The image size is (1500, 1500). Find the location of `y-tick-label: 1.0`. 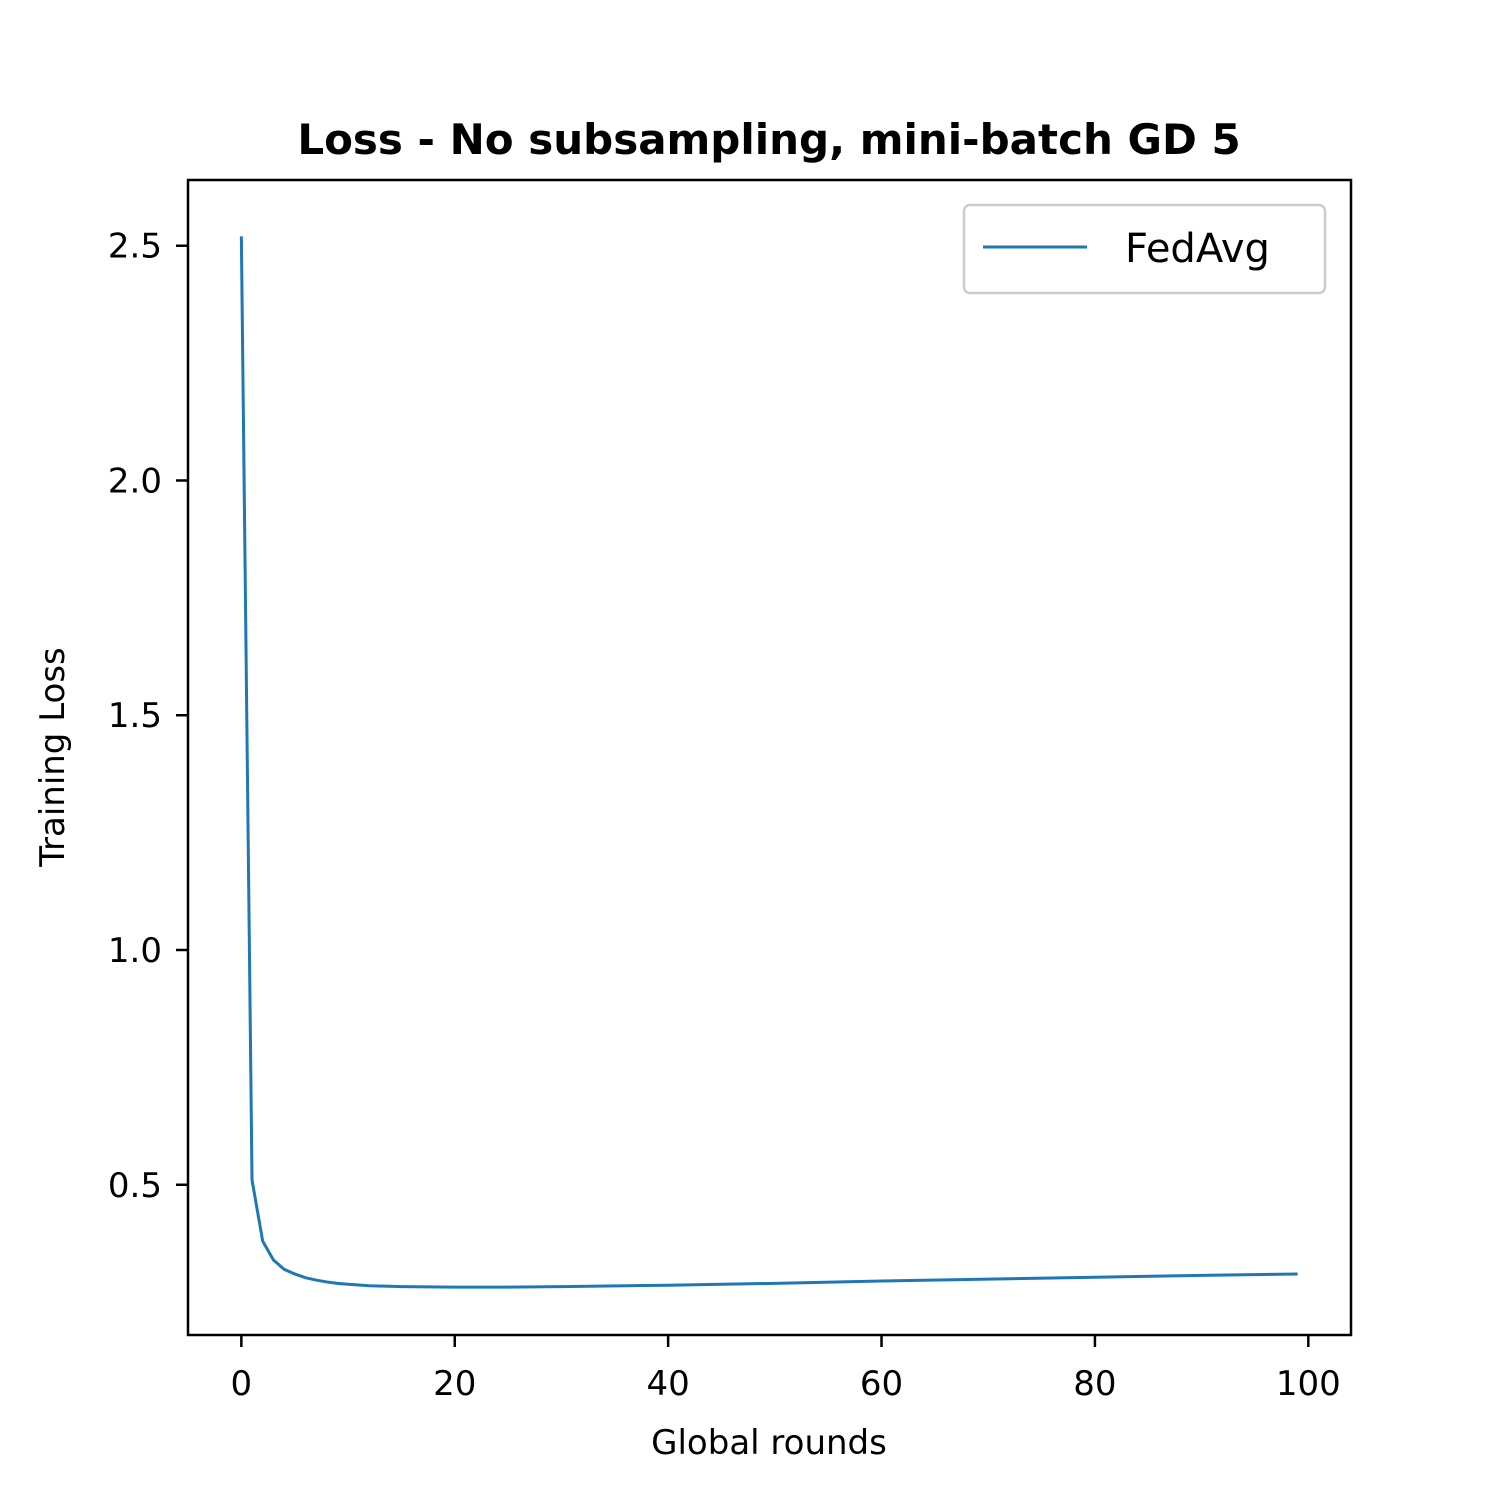

y-tick-label: 1.0 is located at coordinates (135, 951).